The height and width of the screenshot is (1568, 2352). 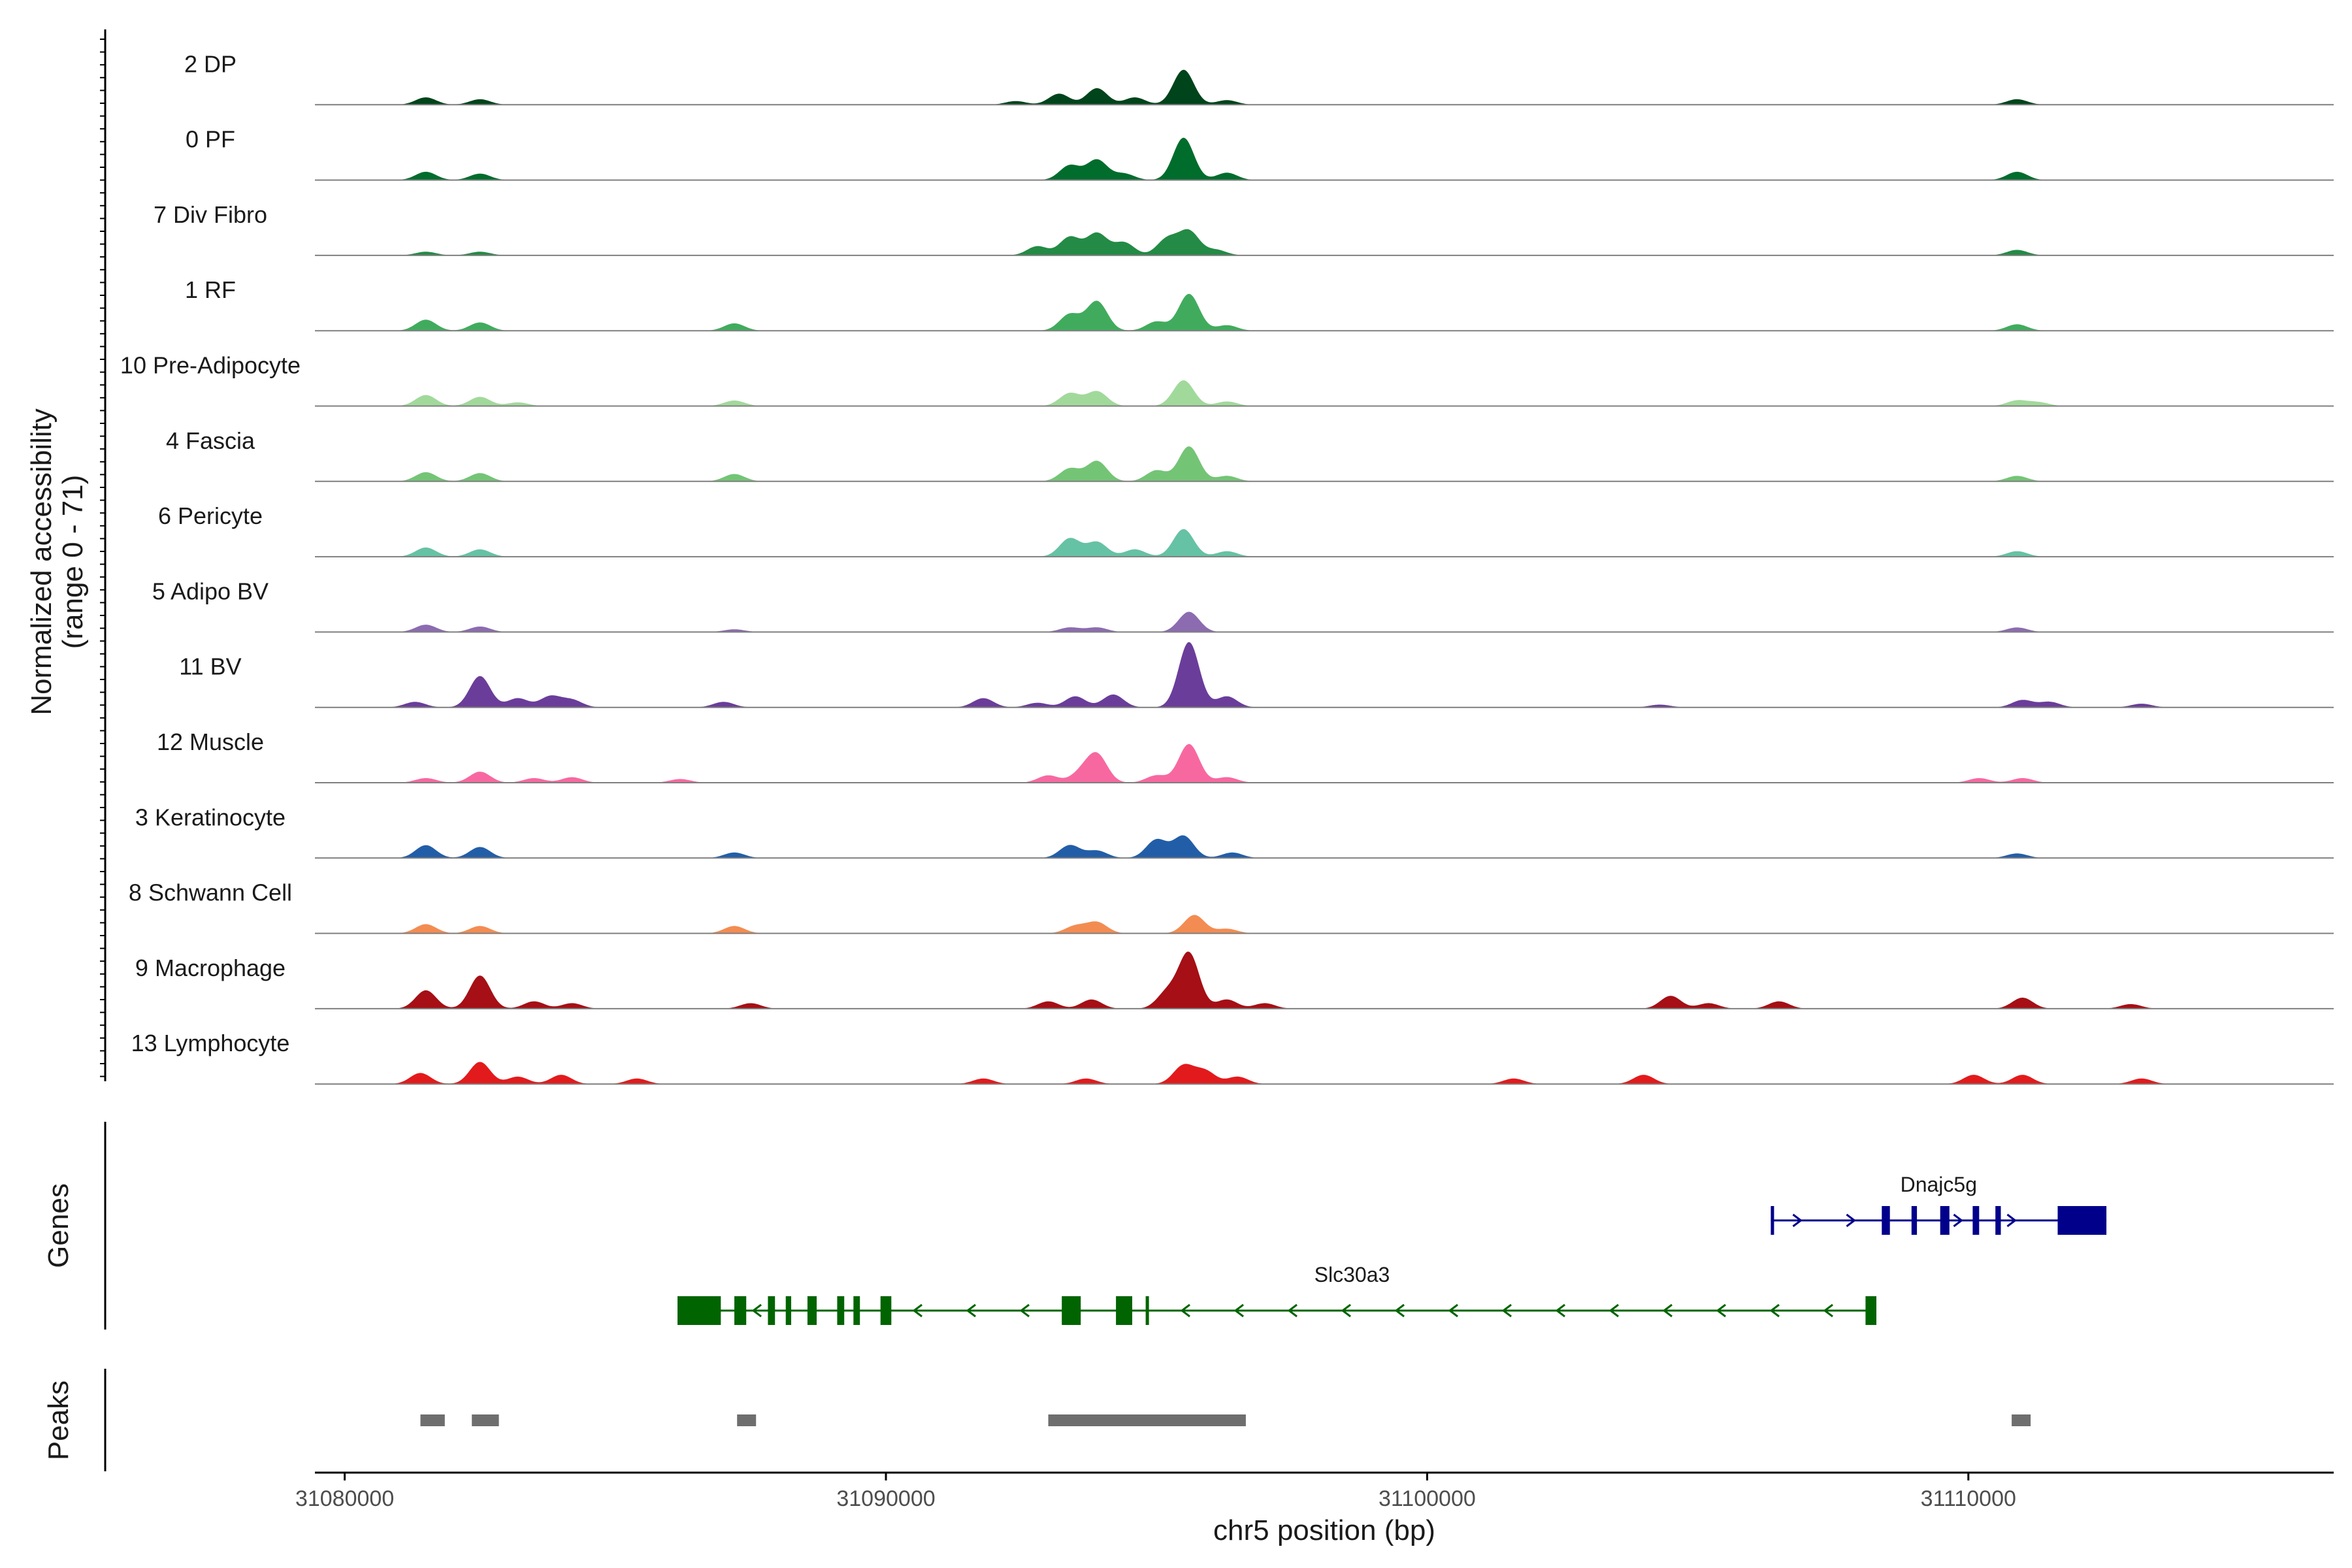 I want to click on coverage-area-10-pre-adipocyte, so click(x=1324, y=393).